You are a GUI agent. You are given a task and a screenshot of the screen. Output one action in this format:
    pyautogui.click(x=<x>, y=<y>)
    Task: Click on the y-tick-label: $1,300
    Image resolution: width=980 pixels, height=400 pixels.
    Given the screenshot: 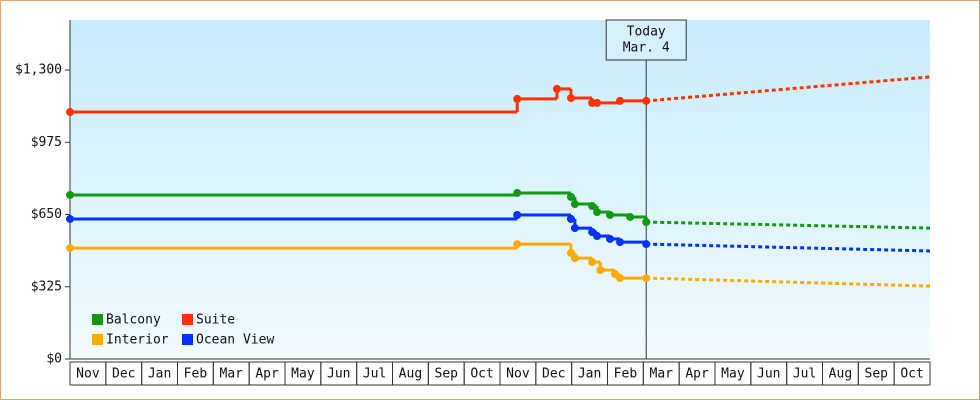 What is the action you would take?
    pyautogui.click(x=38, y=70)
    